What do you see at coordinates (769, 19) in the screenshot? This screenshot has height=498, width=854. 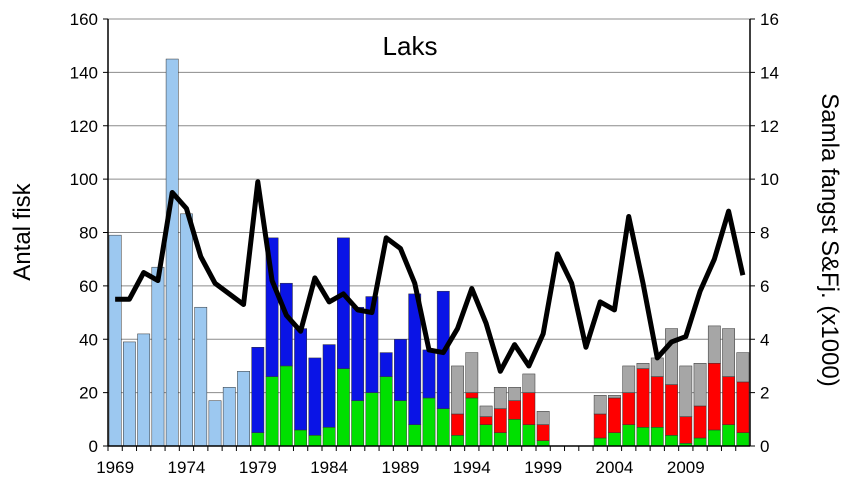 I see `y2-tick-label: 16` at bounding box center [769, 19].